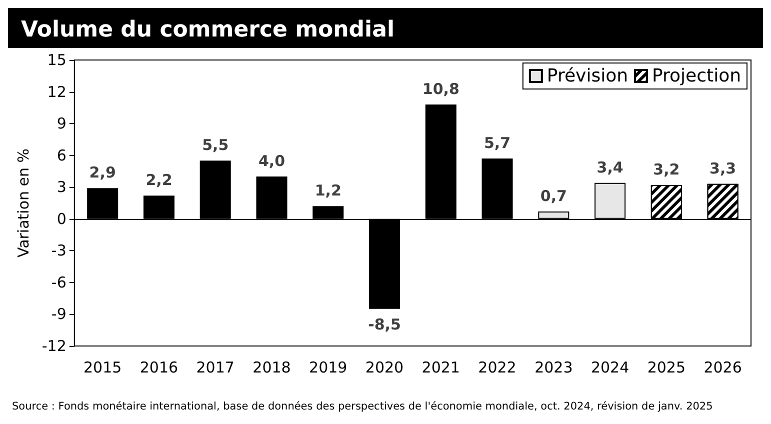  What do you see at coordinates (553, 367) in the screenshot?
I see `x-tick-label: 2023` at bounding box center [553, 367].